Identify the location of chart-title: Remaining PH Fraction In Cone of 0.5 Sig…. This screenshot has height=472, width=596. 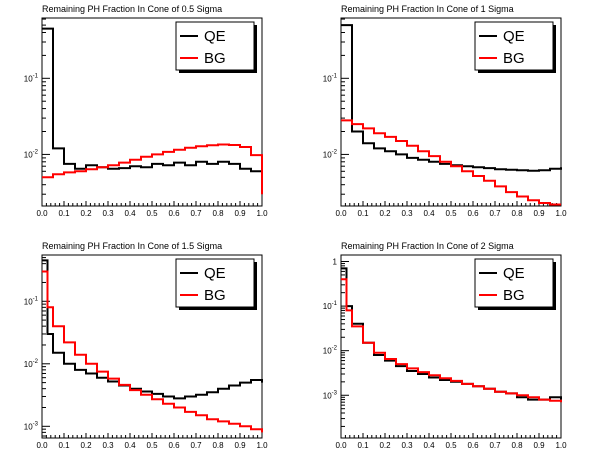
(132, 9).